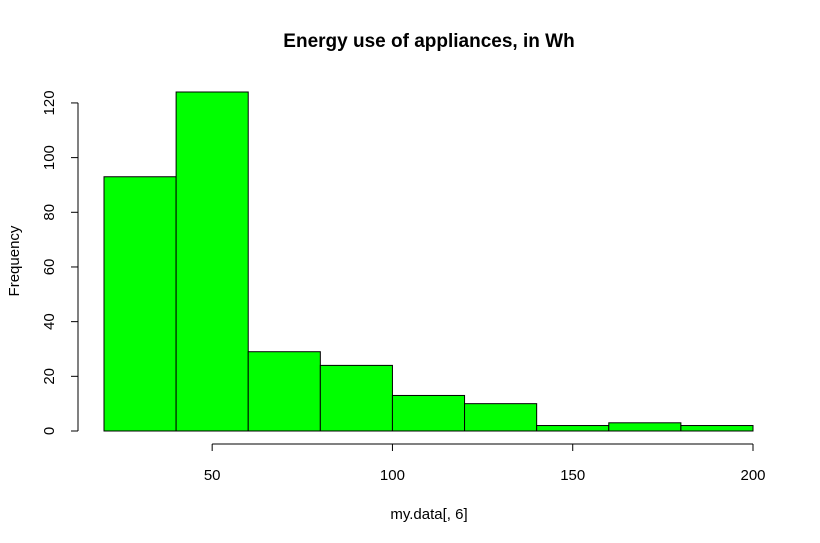 This screenshot has width=820, height=543. What do you see at coordinates (49, 212) in the screenshot?
I see `y-tick-label: 80` at bounding box center [49, 212].